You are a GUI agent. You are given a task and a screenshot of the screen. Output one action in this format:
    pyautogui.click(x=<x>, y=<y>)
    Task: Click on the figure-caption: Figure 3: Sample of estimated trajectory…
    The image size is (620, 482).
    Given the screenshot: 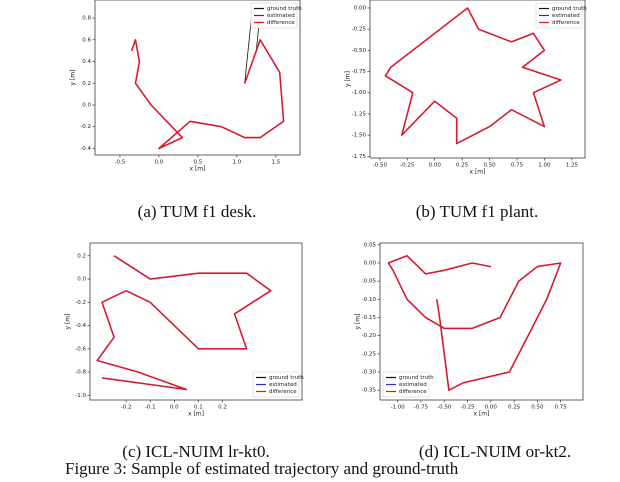 What is the action you would take?
    pyautogui.click(x=262, y=468)
    